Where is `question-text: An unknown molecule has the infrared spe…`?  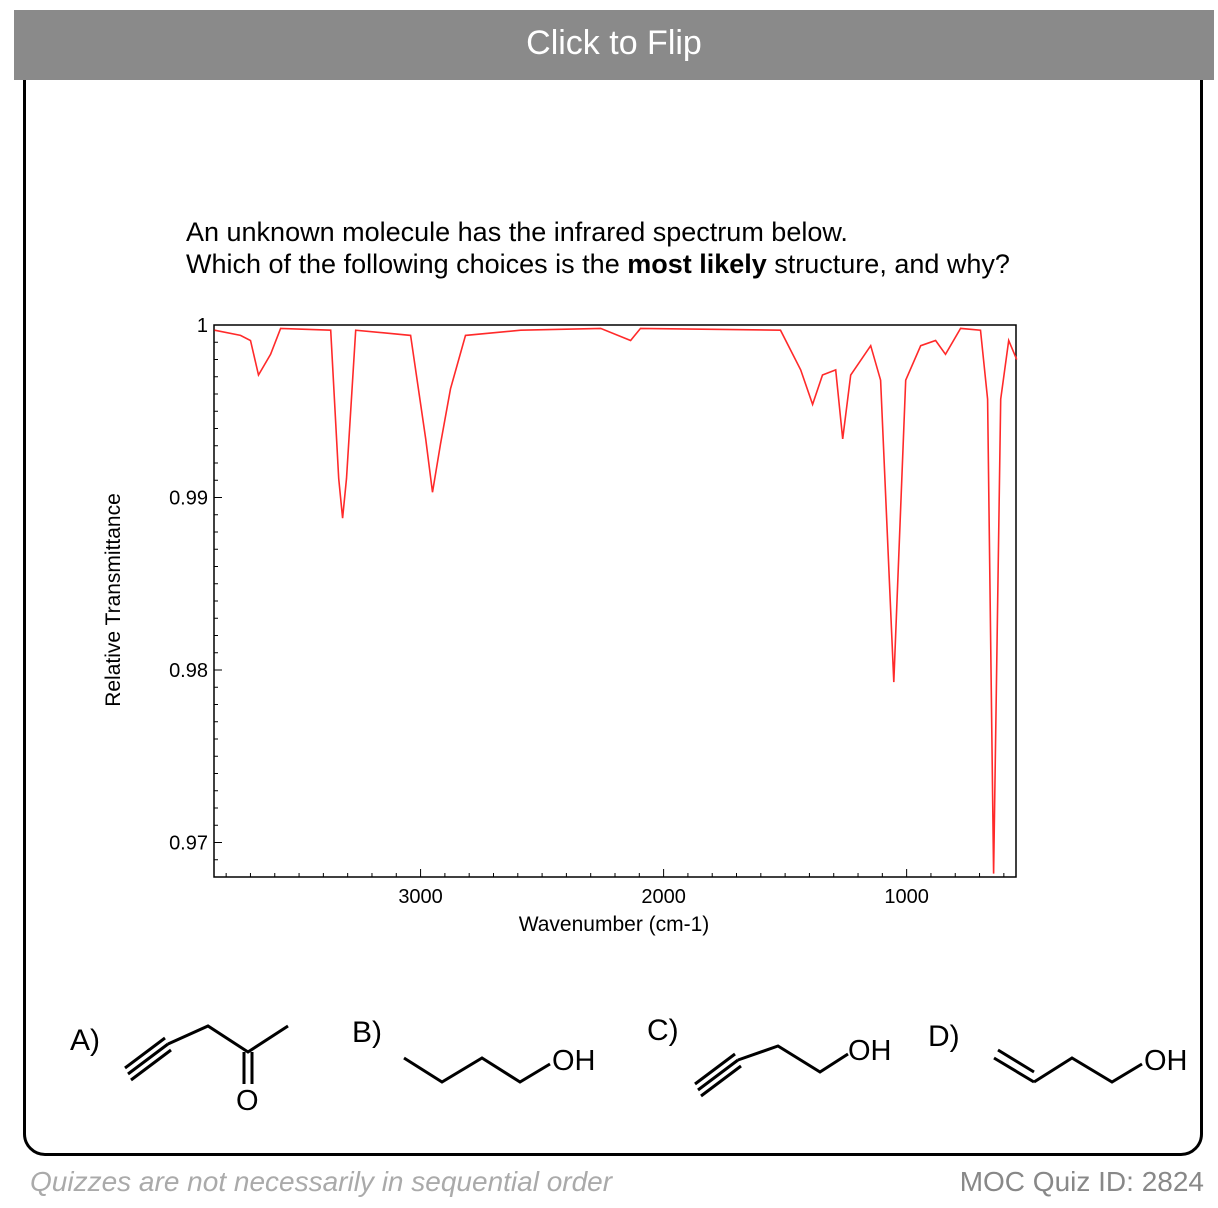
question-text: An unknown molecule has the infrared spe… is located at coordinates (598, 248).